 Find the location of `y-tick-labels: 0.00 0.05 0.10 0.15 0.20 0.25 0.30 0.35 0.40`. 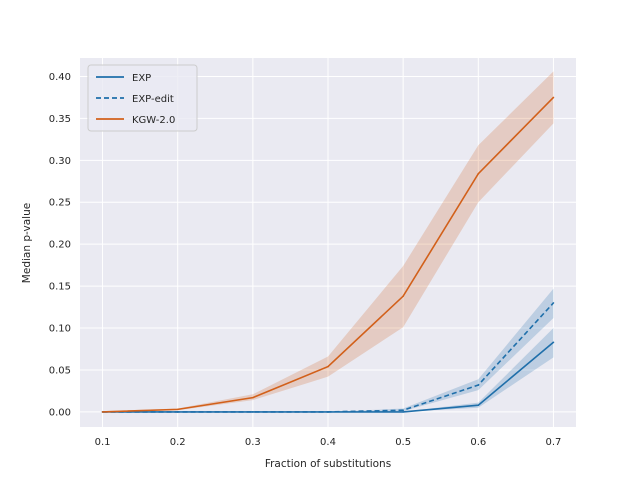

y-tick-labels: 0.00 0.05 0.10 0.15 0.20 0.25 0.30 0.35 0.40 is located at coordinates (60, 245).